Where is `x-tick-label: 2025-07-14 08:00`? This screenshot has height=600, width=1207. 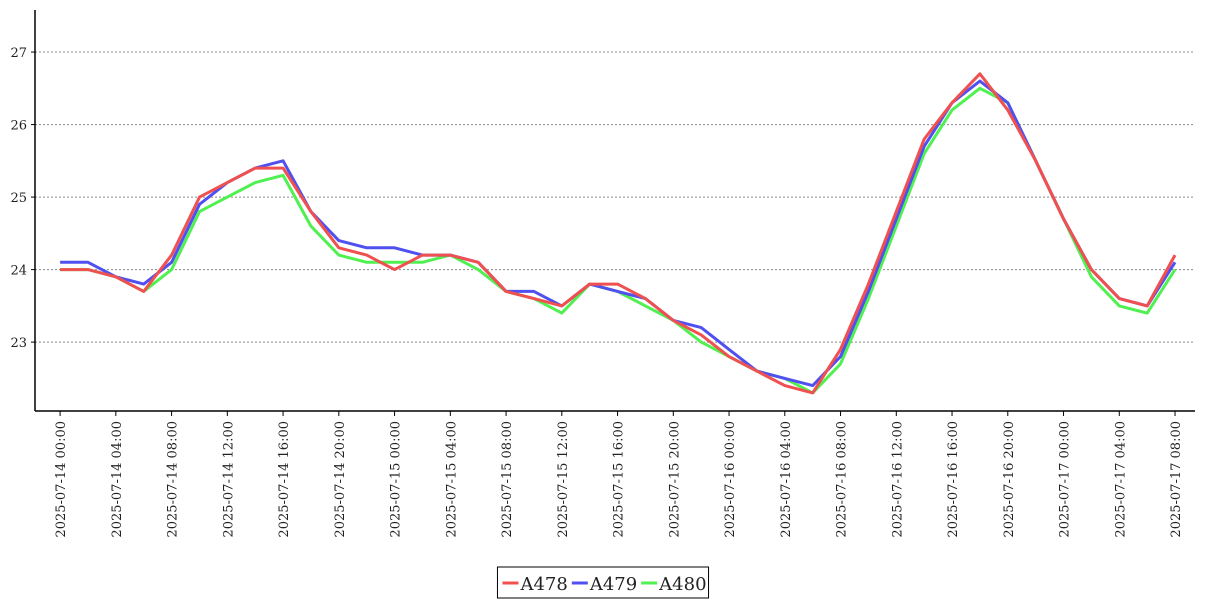 x-tick-label: 2025-07-14 08:00 is located at coordinates (173, 479).